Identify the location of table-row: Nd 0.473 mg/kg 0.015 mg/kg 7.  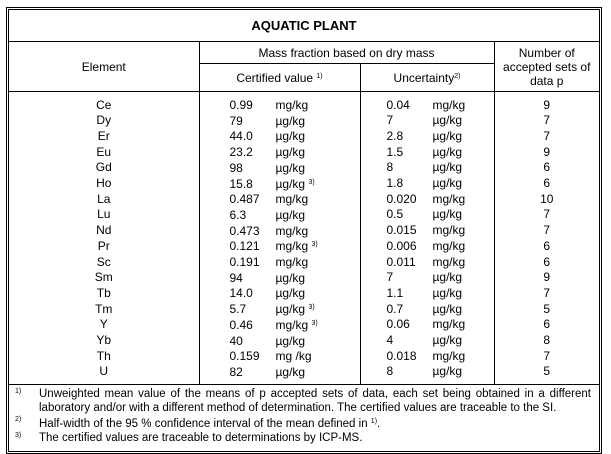
(304, 230).